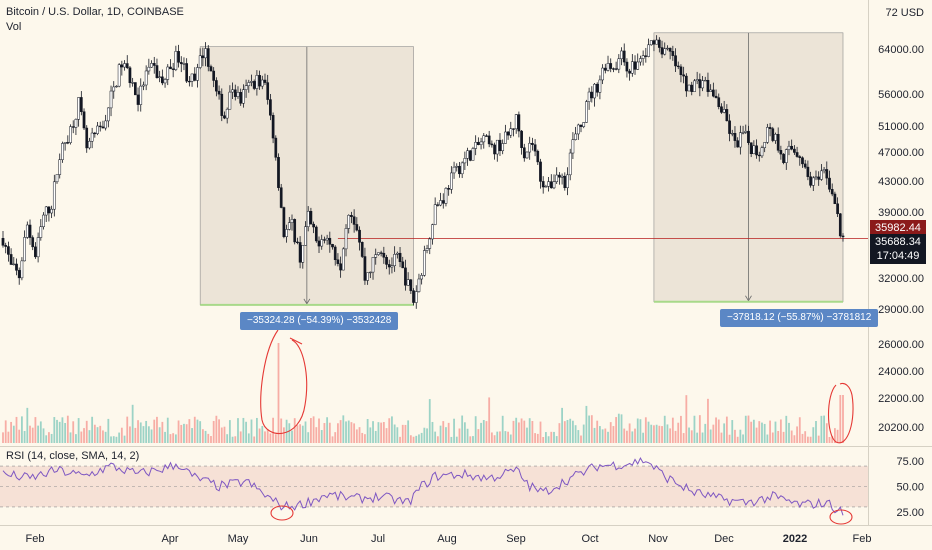  I want to click on price-tick-label: 51000.00, so click(901, 127).